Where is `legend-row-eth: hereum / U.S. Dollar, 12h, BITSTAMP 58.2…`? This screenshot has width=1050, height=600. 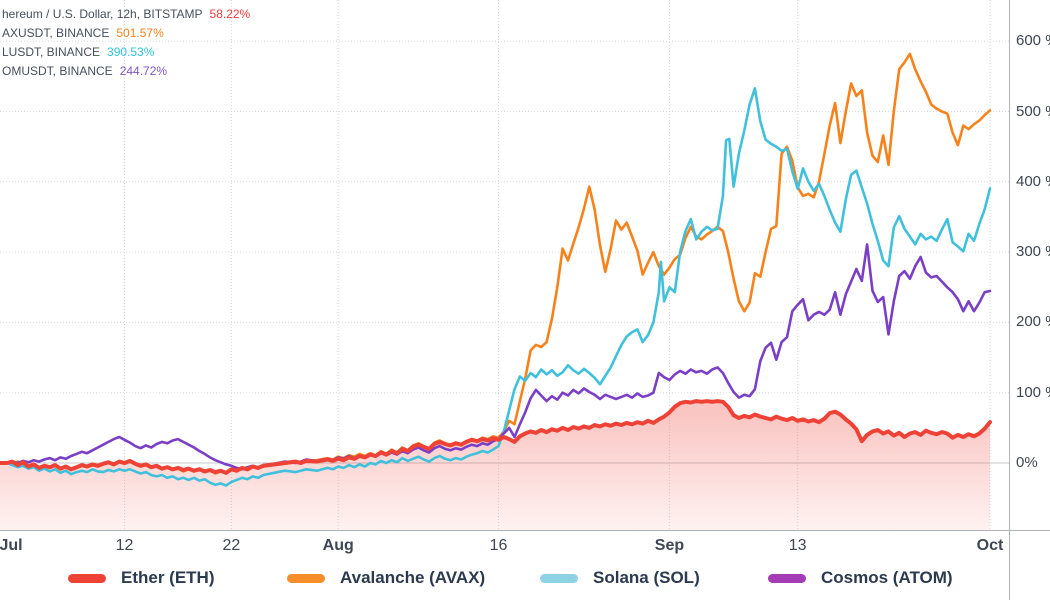 legend-row-eth: hereum / U.S. Dollar, 12h, BITSTAMP 58.2… is located at coordinates (126, 13).